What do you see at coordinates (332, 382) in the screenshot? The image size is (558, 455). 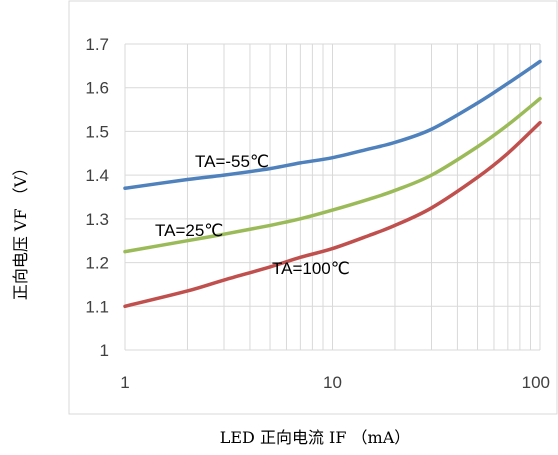 I see `x-tick-label: 10` at bounding box center [332, 382].